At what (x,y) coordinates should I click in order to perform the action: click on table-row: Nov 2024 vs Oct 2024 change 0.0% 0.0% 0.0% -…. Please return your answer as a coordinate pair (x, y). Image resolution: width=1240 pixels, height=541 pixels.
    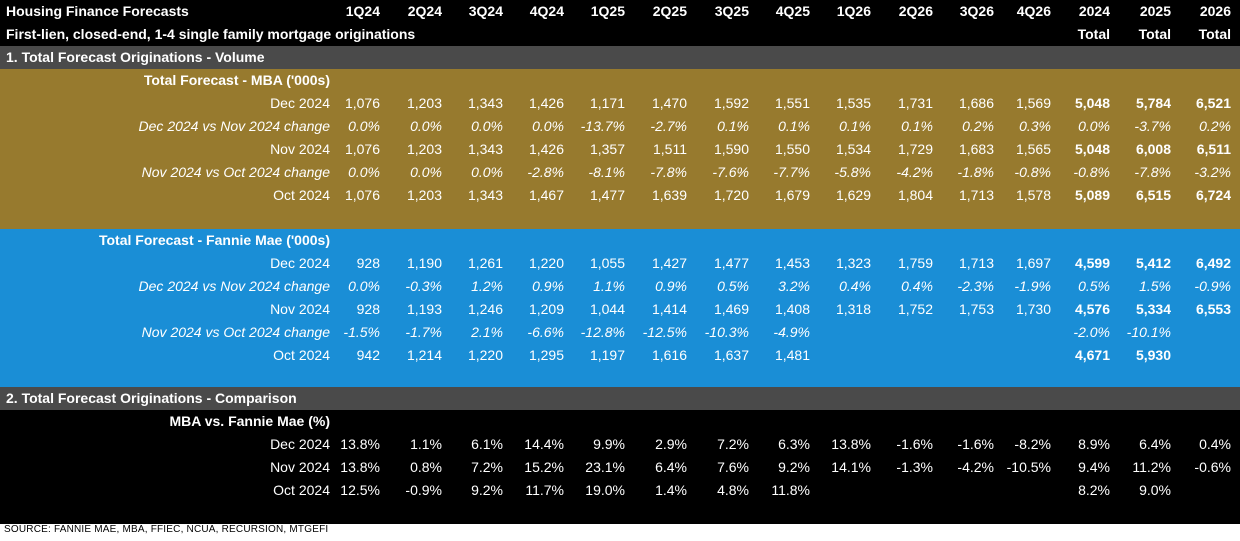
    Looking at the image, I should click on (620, 172).